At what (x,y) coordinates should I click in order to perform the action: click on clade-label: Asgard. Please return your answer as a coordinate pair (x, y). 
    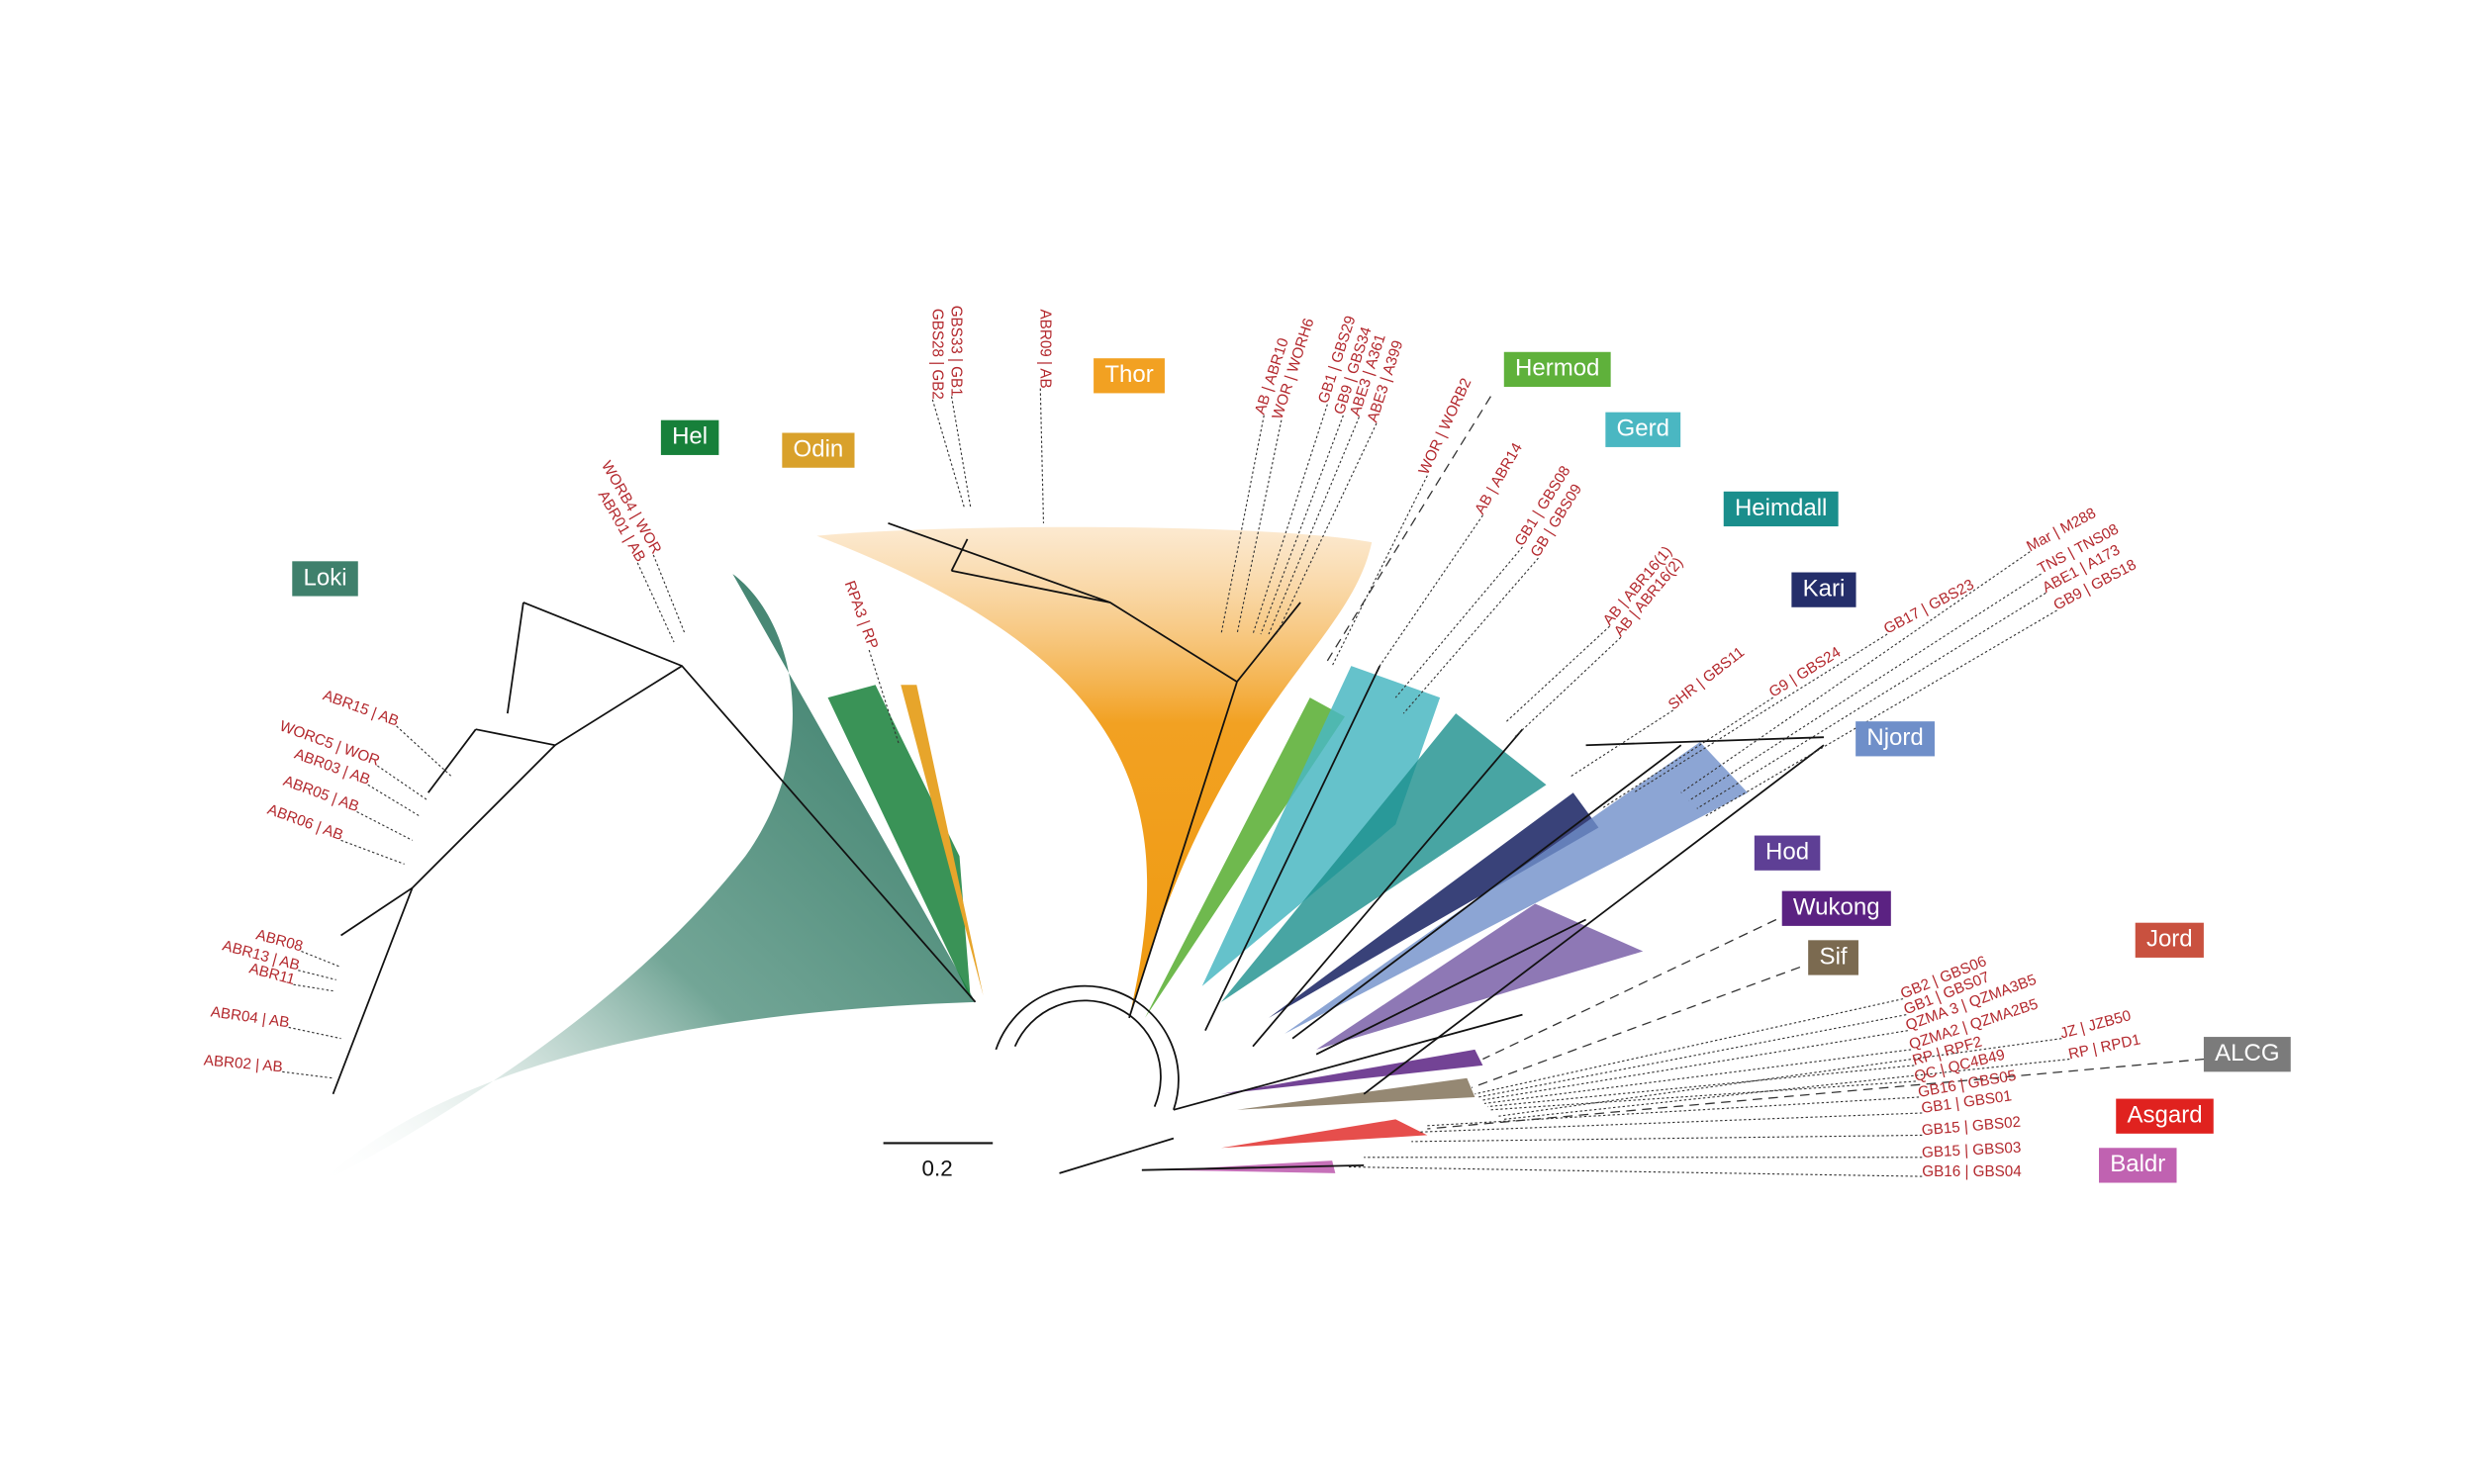
    Looking at the image, I should click on (2165, 1115).